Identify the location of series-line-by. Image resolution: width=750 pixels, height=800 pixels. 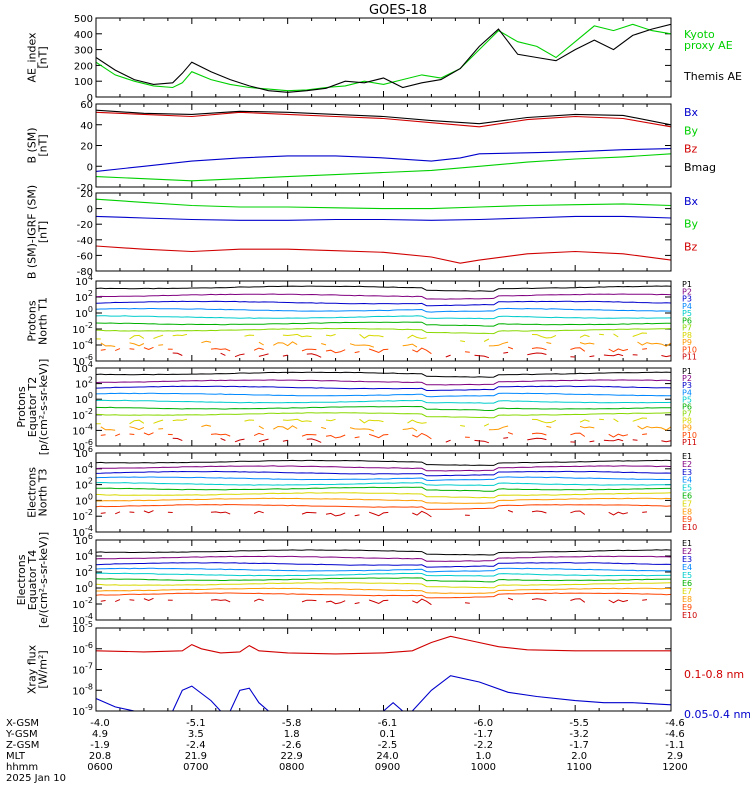
(383, 204).